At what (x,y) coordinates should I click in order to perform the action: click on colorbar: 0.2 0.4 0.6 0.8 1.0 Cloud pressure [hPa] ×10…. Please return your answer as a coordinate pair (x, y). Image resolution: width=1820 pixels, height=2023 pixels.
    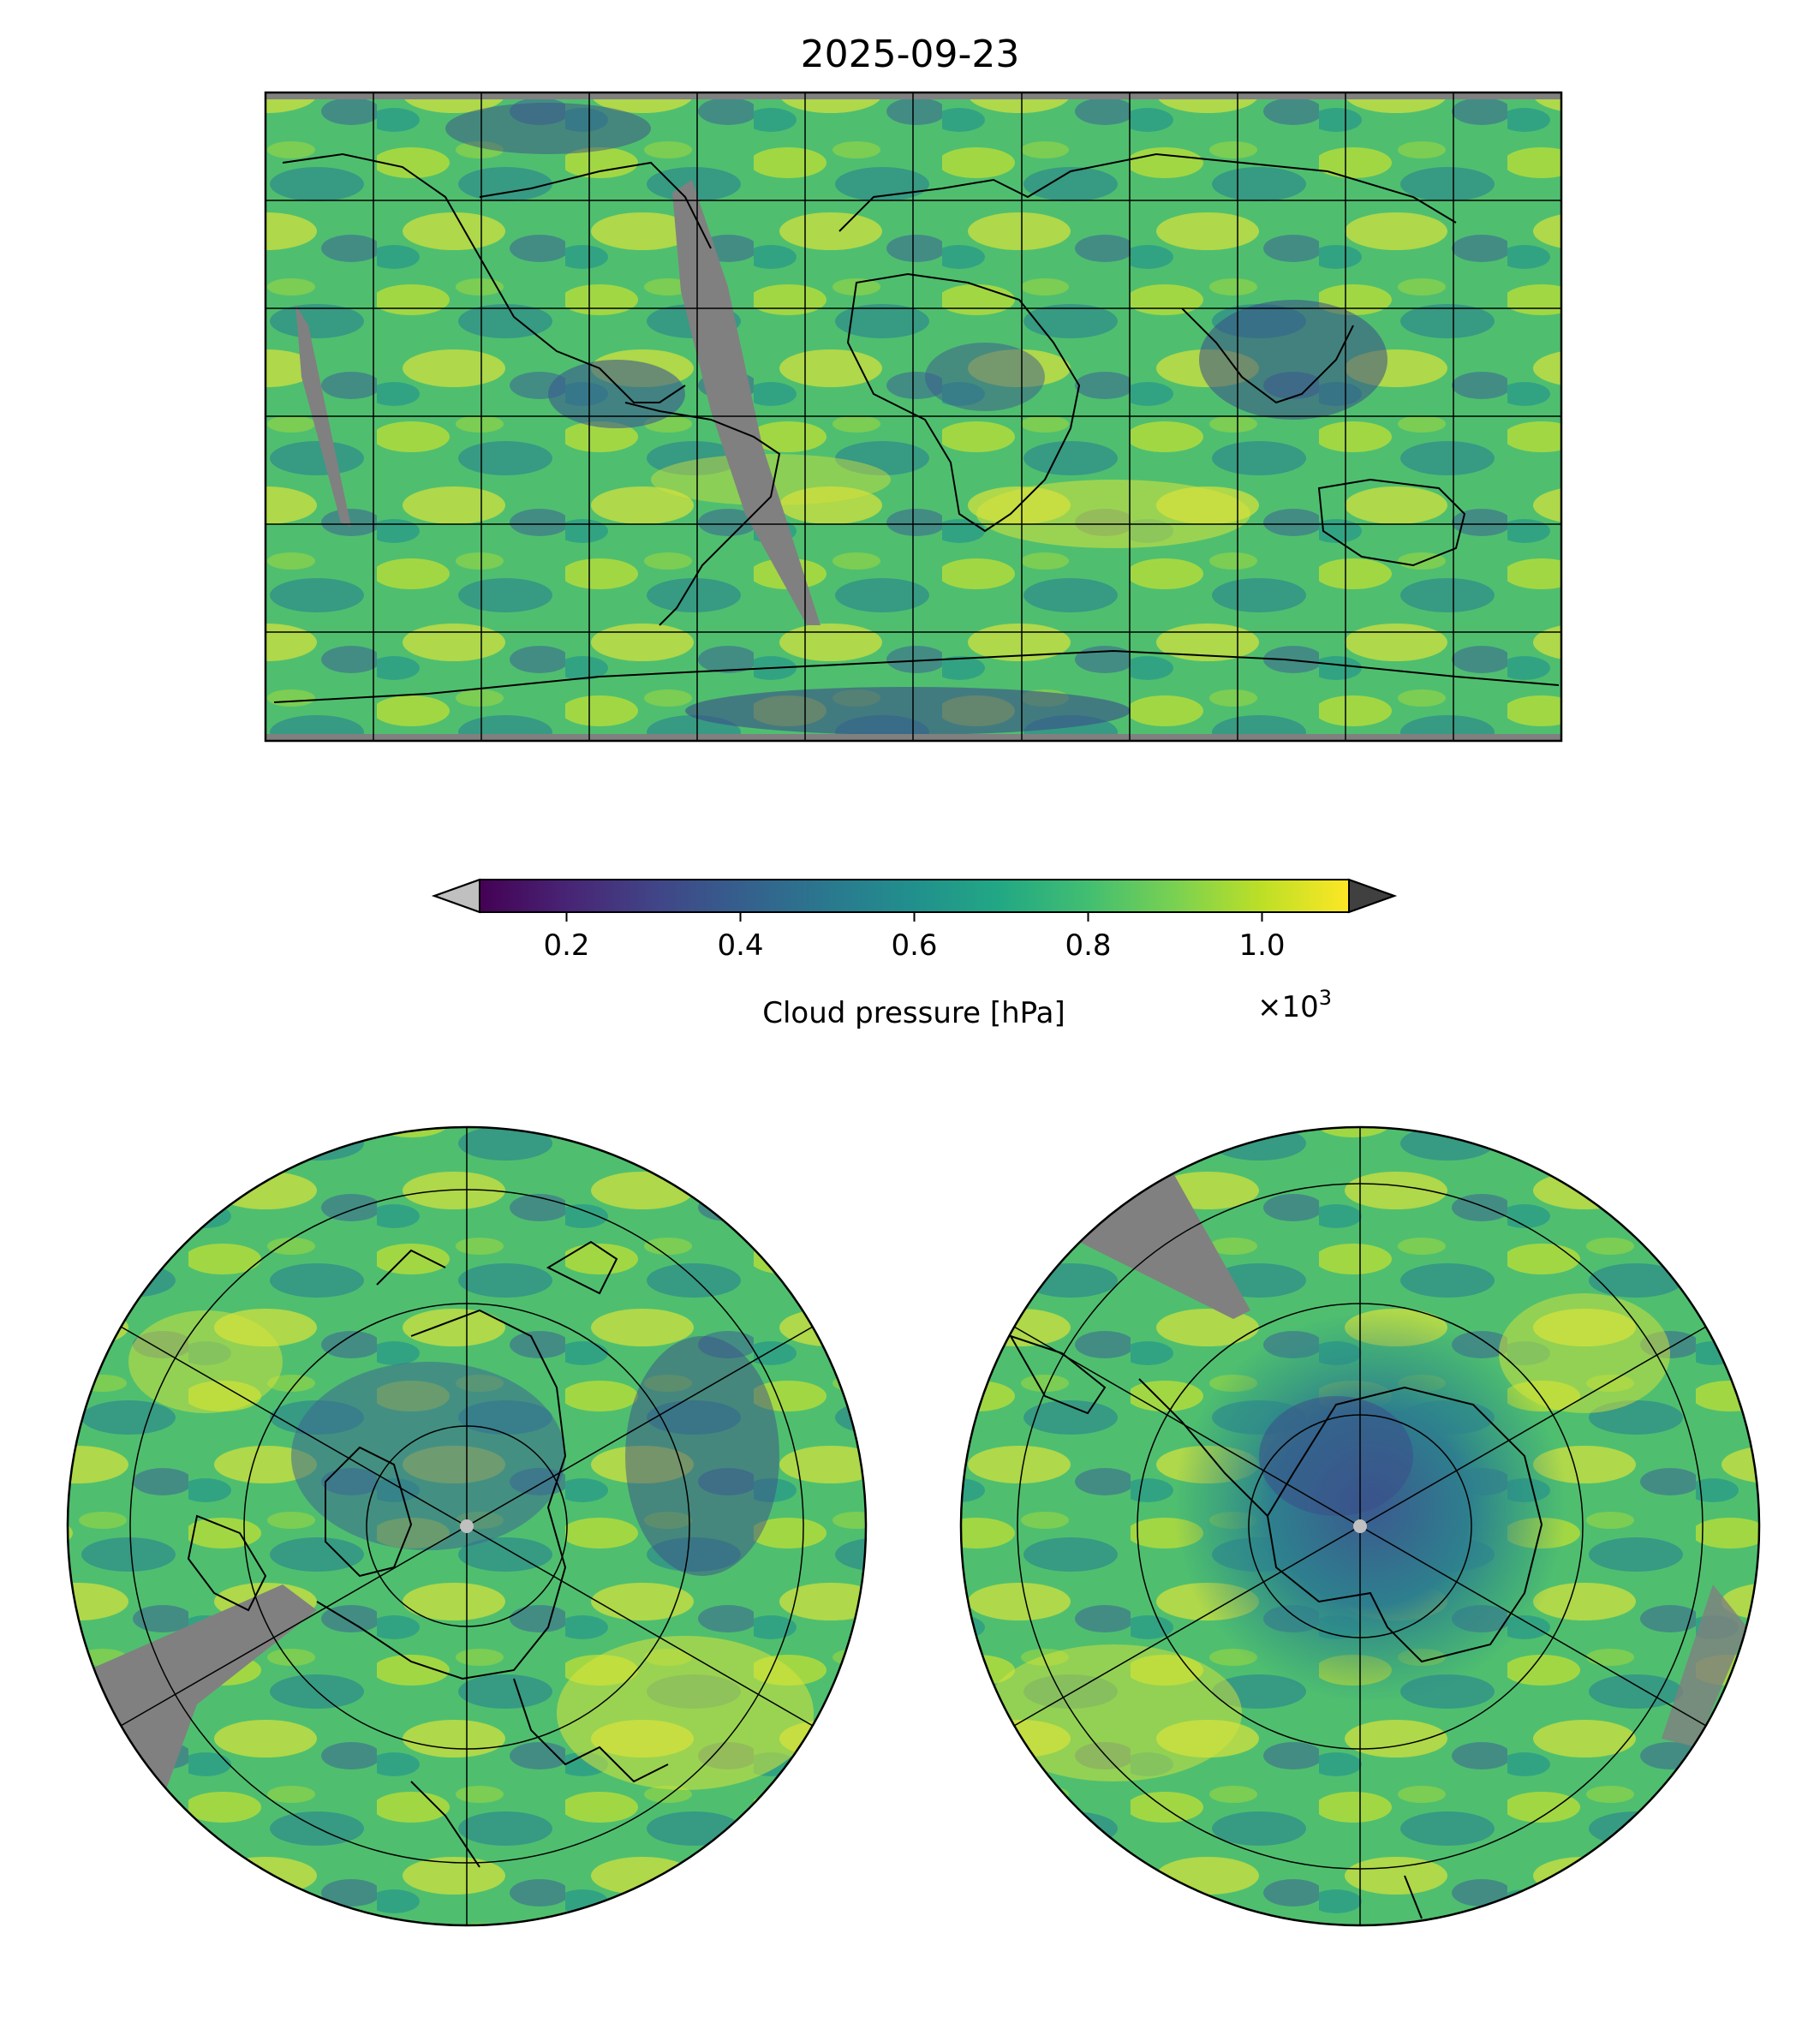
    Looking at the image, I should click on (915, 954).